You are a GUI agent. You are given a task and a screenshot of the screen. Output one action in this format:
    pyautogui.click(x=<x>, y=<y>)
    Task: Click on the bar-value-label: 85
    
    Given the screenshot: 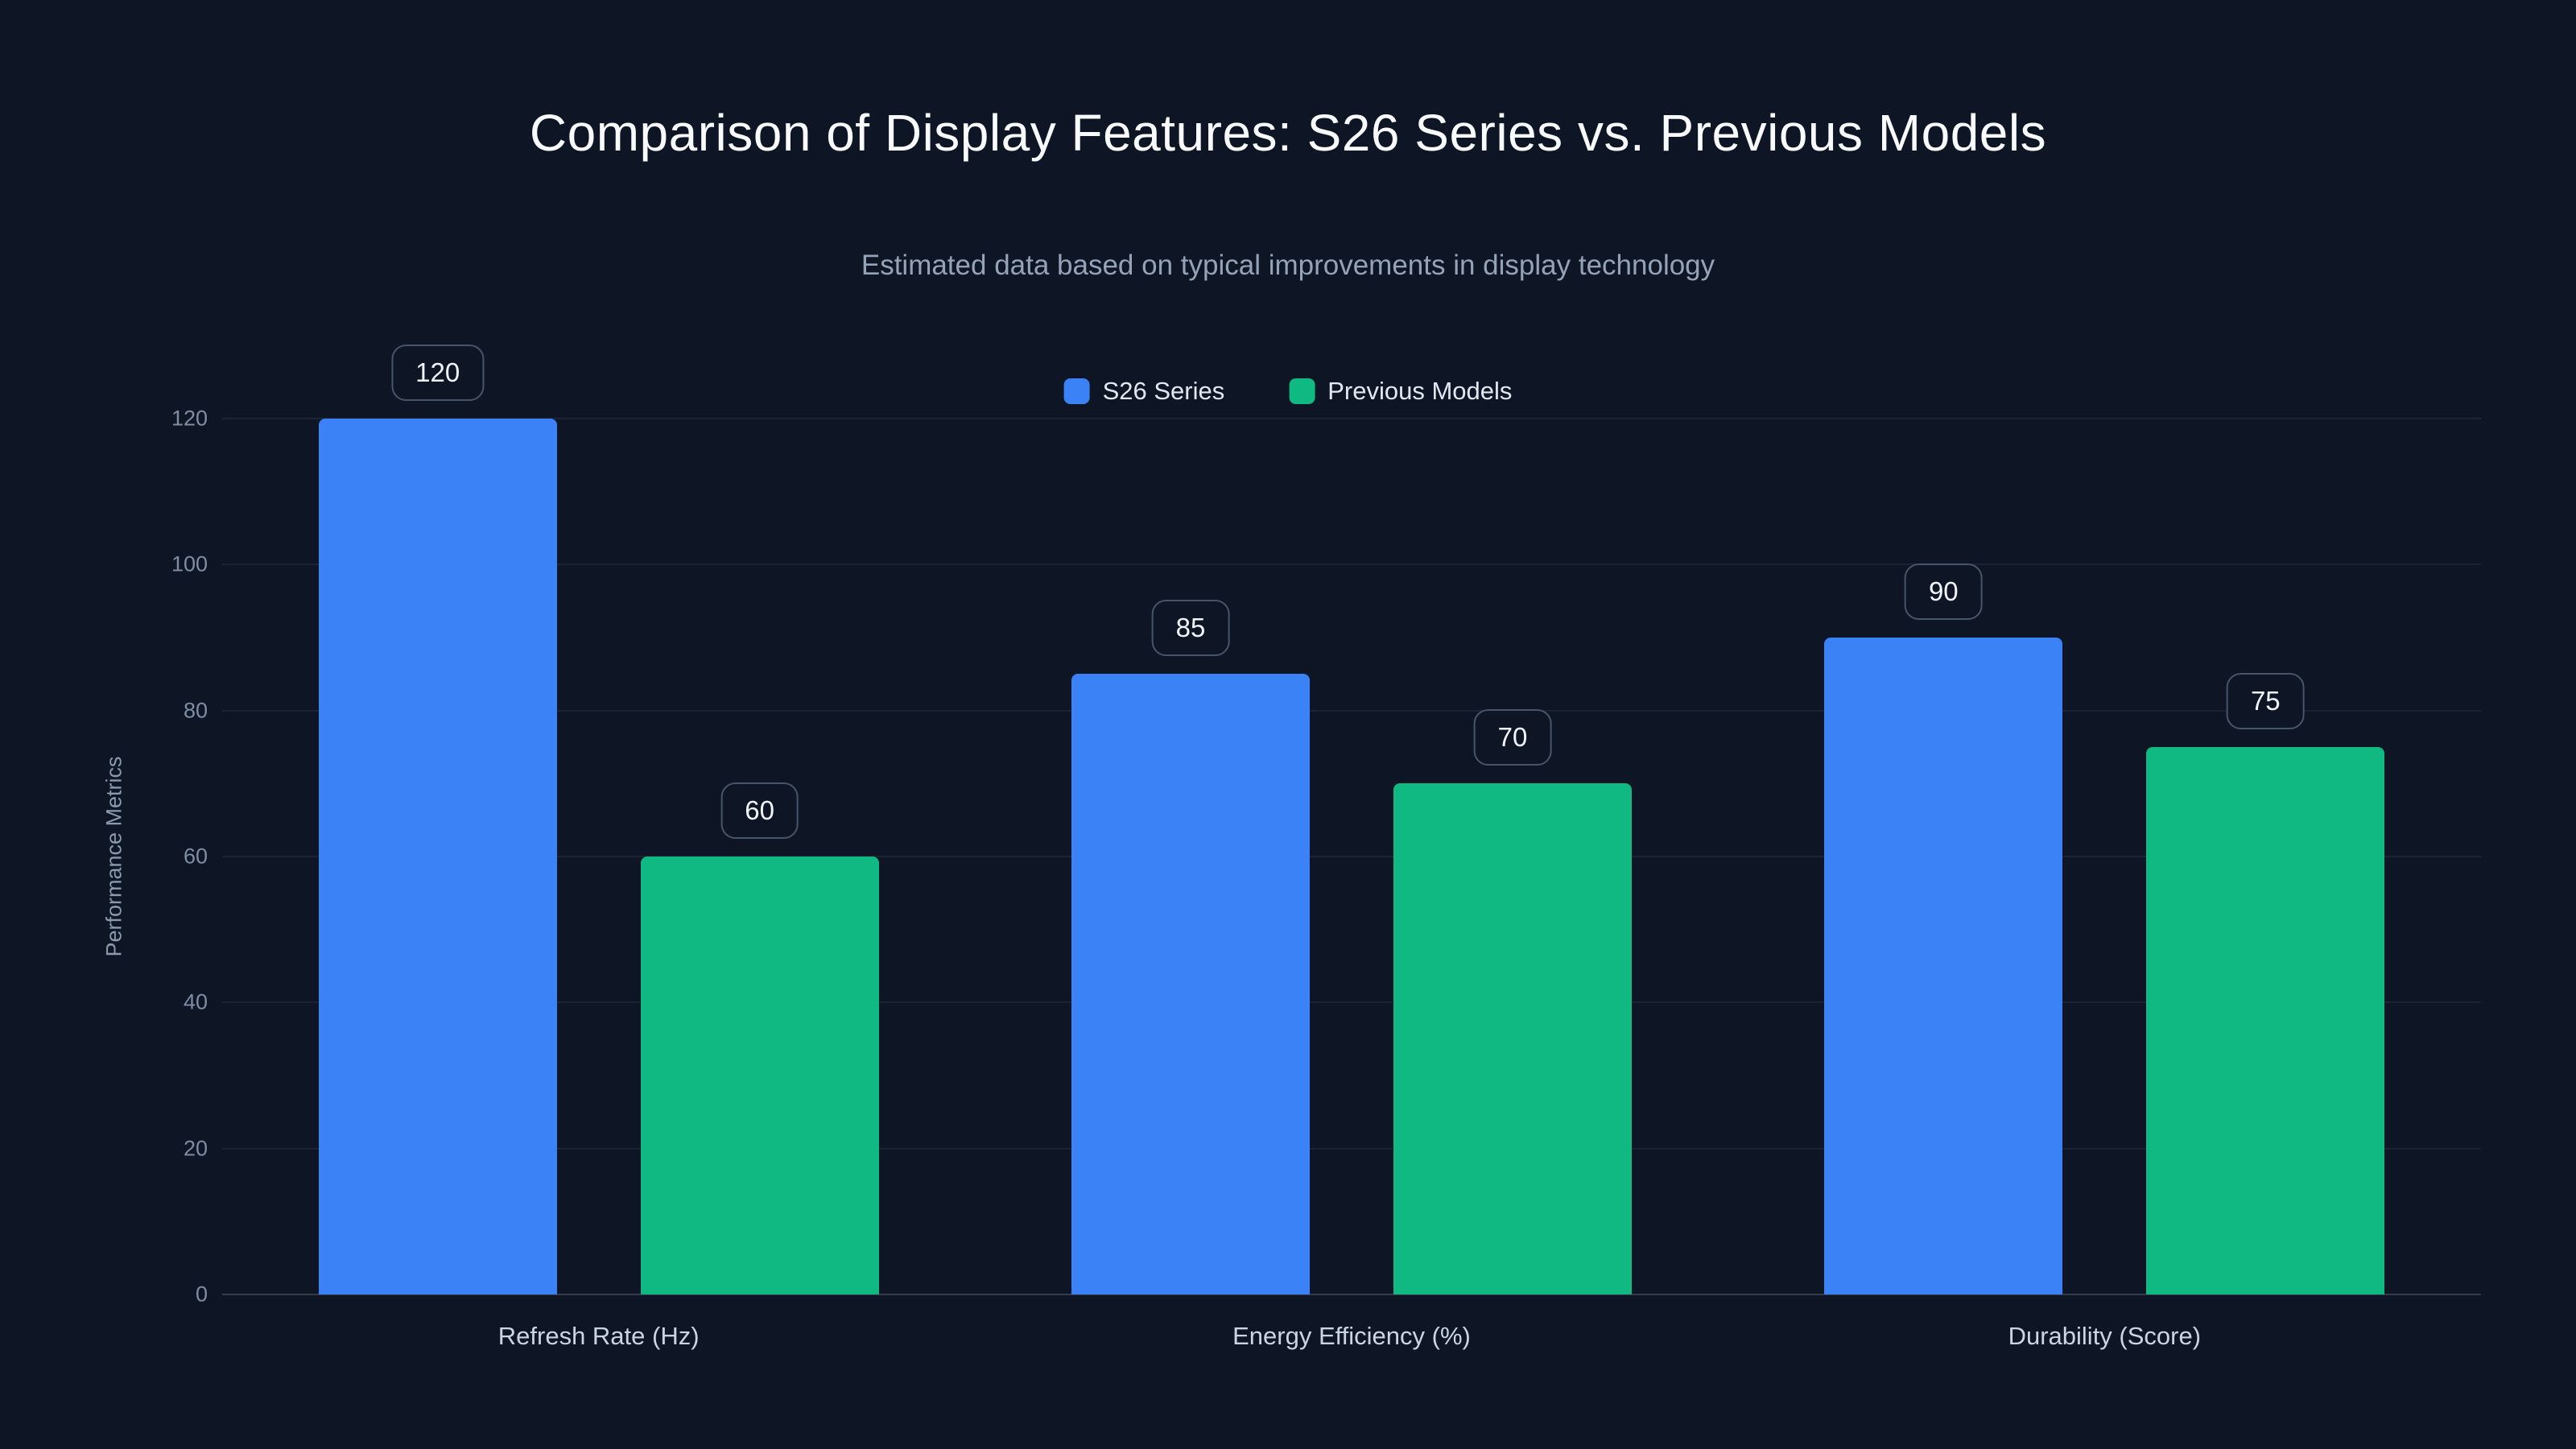 What is the action you would take?
    pyautogui.click(x=1190, y=628)
    